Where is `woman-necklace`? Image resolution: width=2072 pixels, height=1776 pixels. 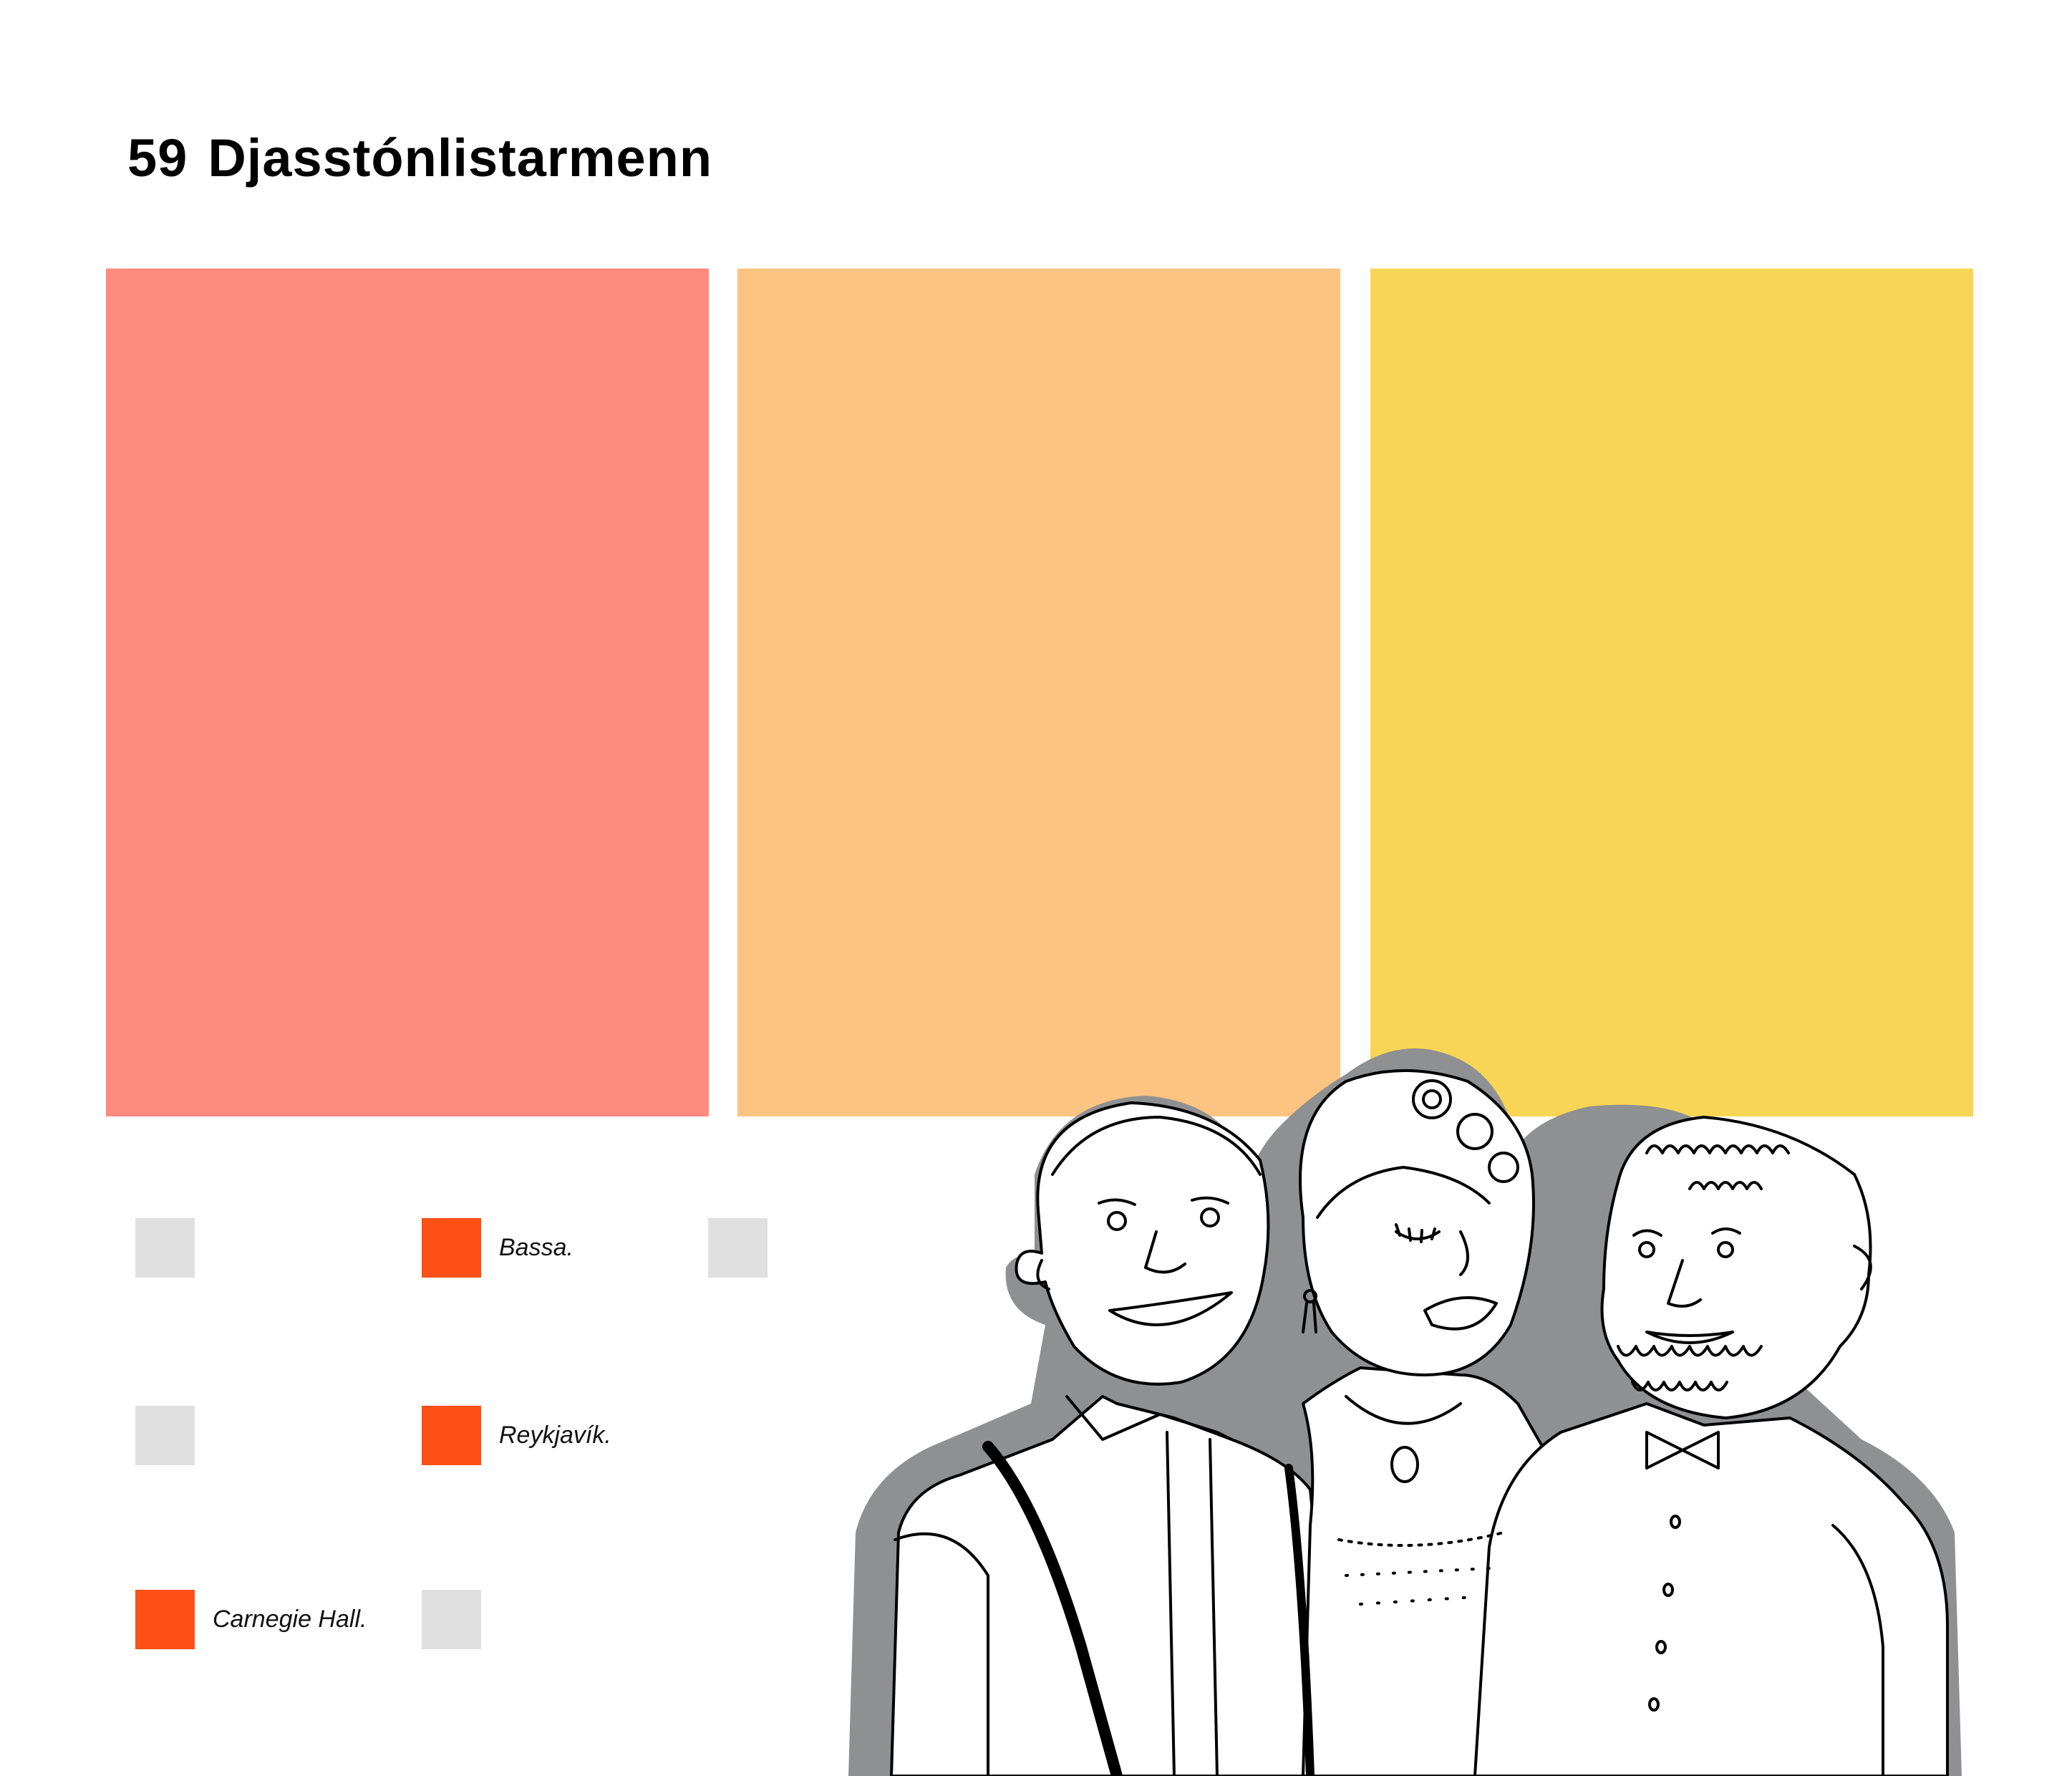
woman-necklace is located at coordinates (1403, 1410).